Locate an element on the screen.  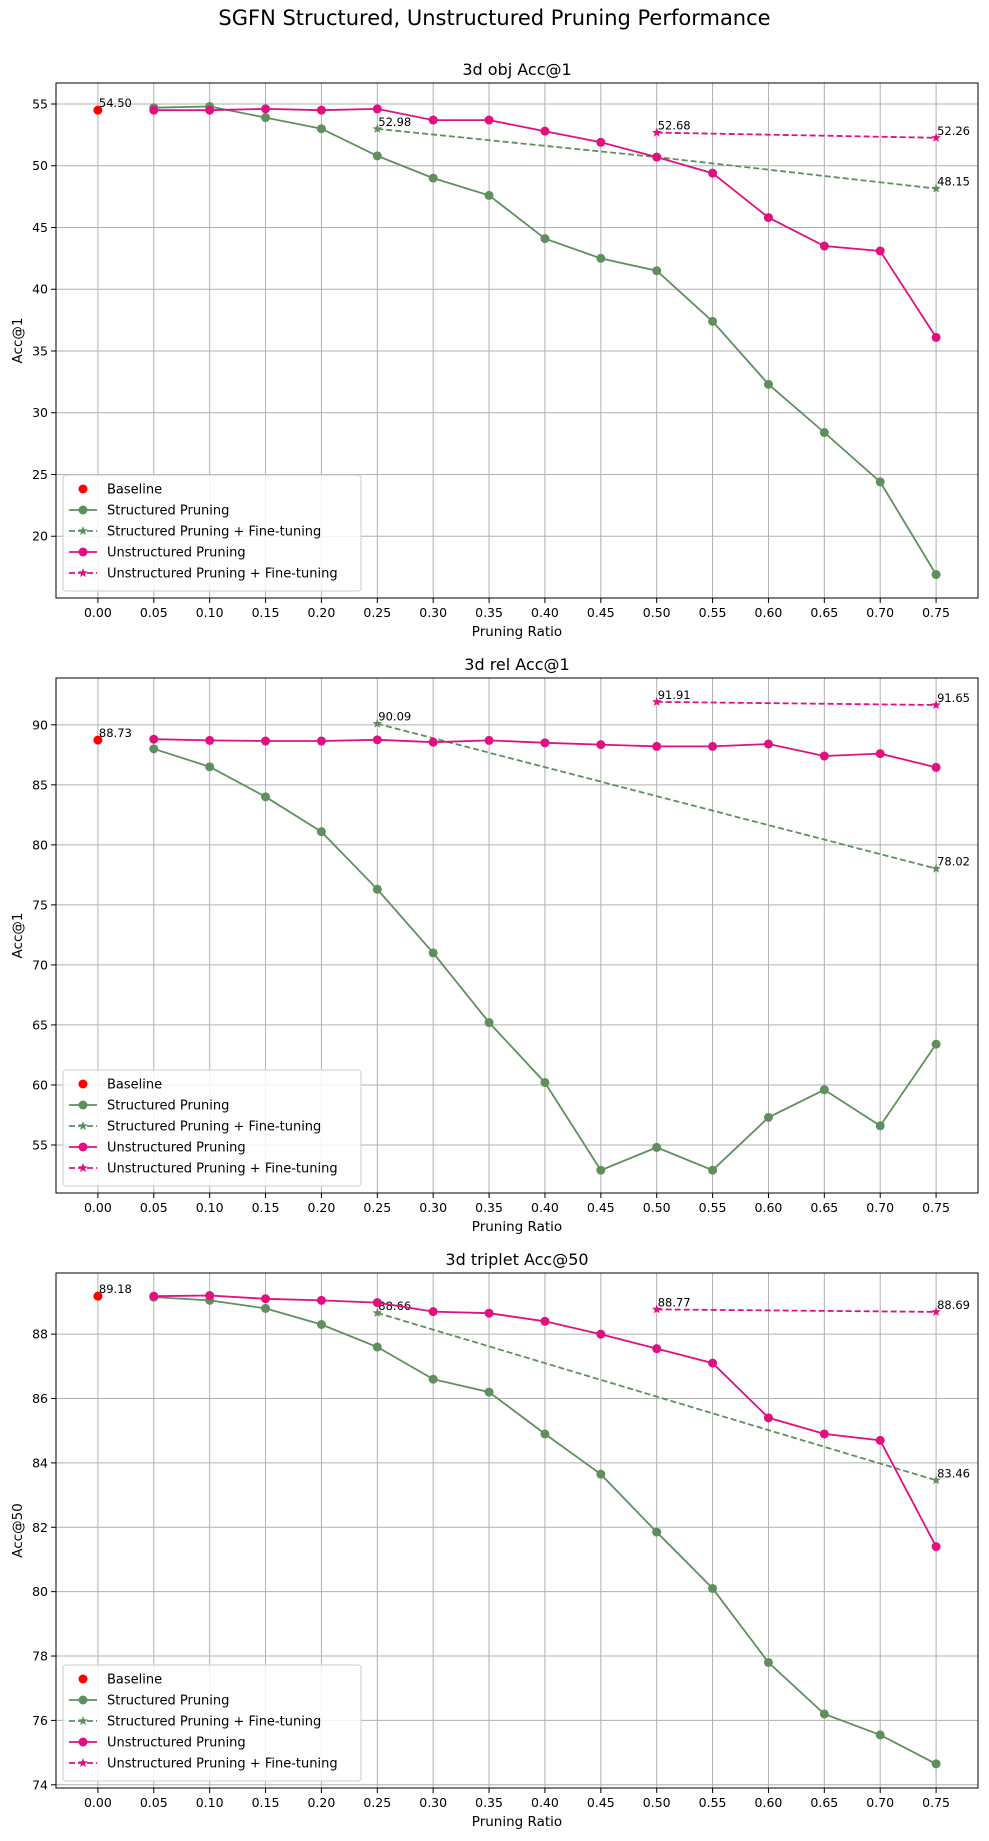
baseline-label: 89.18 is located at coordinates (115, 1289).